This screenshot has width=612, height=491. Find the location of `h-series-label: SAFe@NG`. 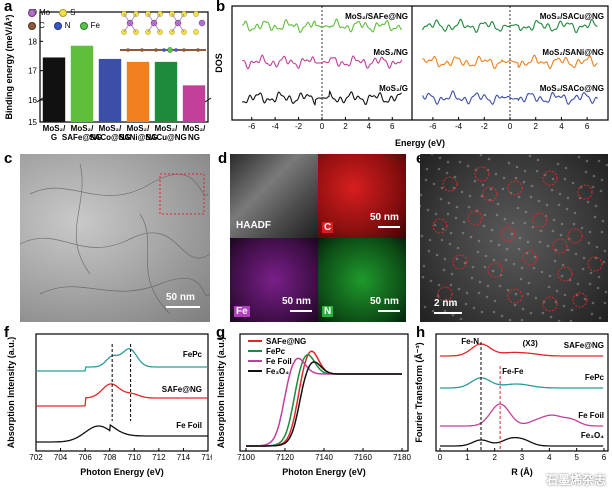

h-series-label: SAFe@NG is located at coordinates (584, 345).